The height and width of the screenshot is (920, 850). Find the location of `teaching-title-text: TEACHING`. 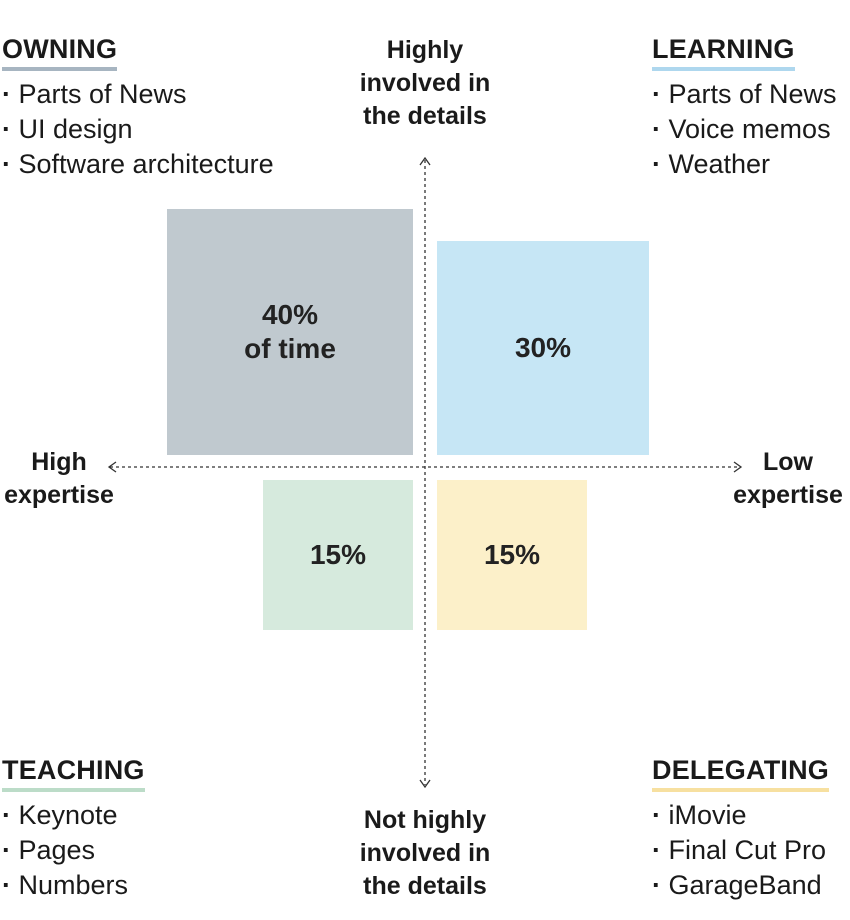

teaching-title-text: TEACHING is located at coordinates (73, 770).